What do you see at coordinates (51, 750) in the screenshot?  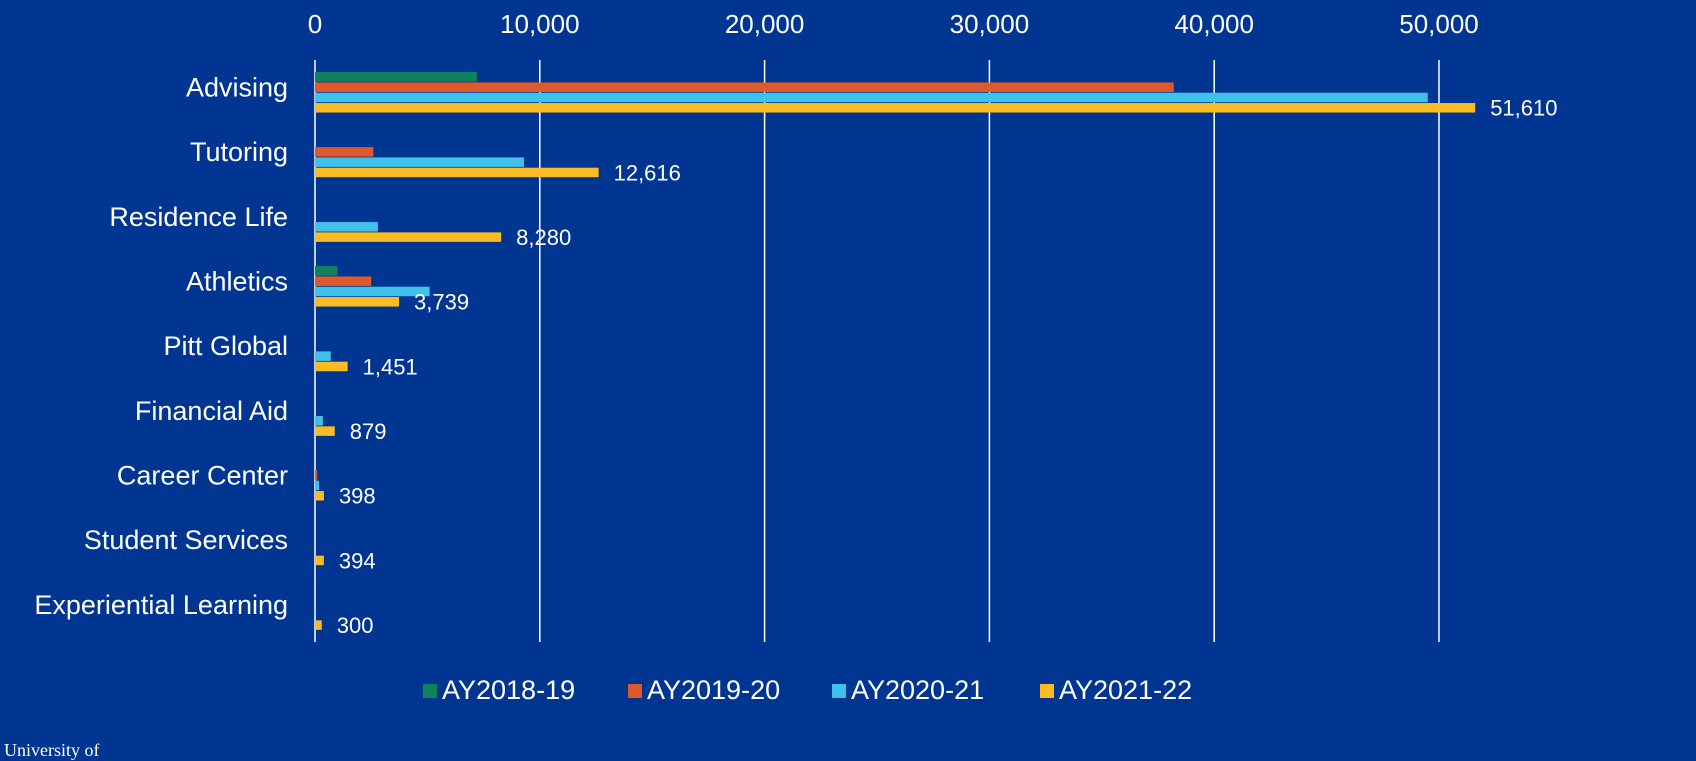 I see `logo-text: University of` at bounding box center [51, 750].